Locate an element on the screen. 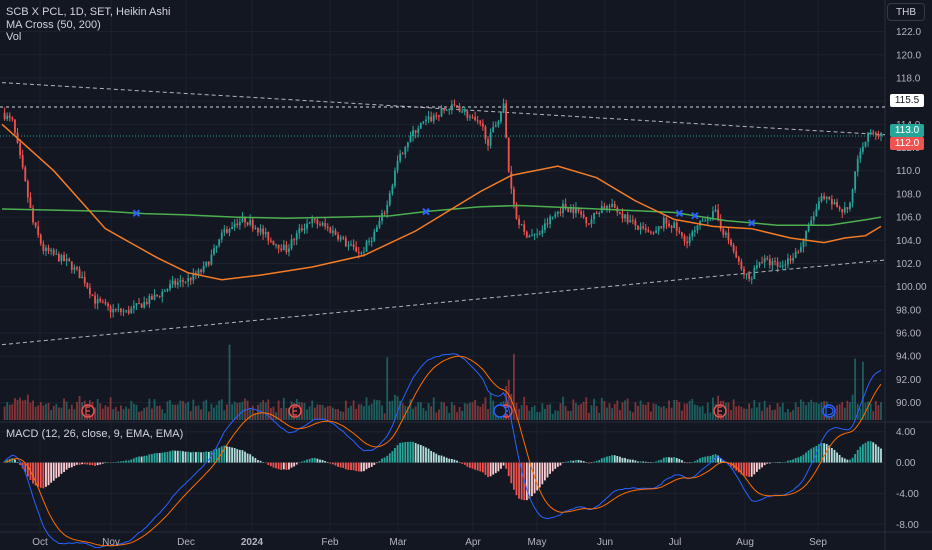  dividend-marker is located at coordinates (664, 411).